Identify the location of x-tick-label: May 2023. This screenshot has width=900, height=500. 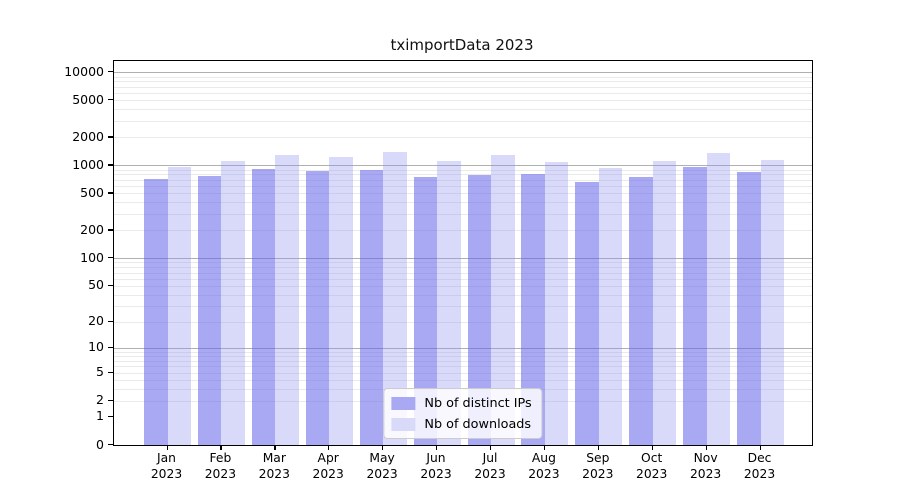
(382, 466).